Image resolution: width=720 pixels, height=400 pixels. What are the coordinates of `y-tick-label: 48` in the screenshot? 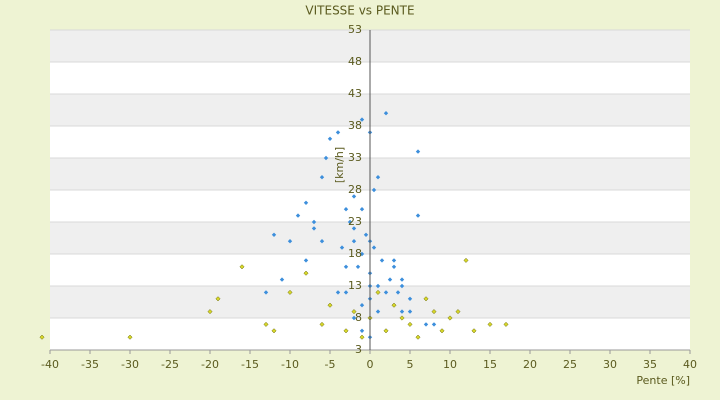 It's located at (355, 61).